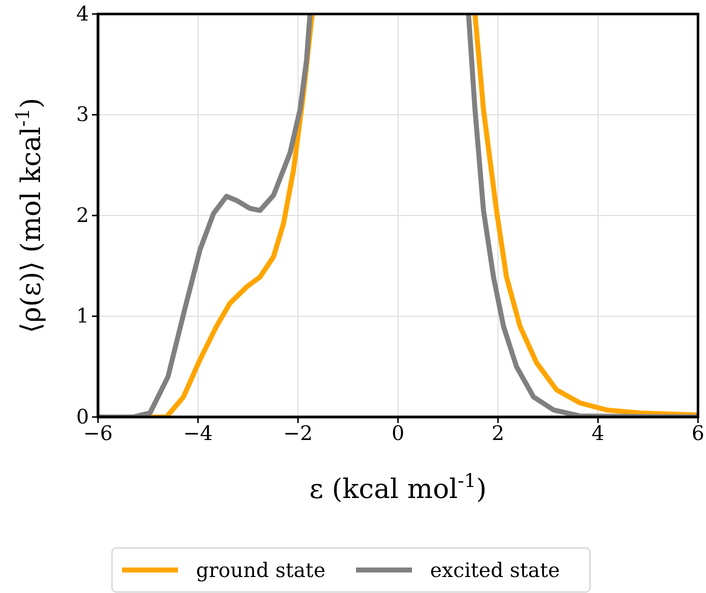  Describe the element at coordinates (298, 433) in the screenshot. I see `x-tick-label: −2` at that location.